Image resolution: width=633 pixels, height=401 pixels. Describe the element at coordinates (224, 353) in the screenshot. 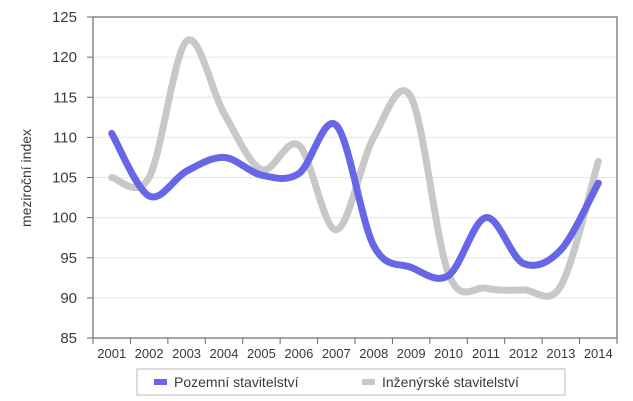

I see `x-tick-label: 2004` at that location.